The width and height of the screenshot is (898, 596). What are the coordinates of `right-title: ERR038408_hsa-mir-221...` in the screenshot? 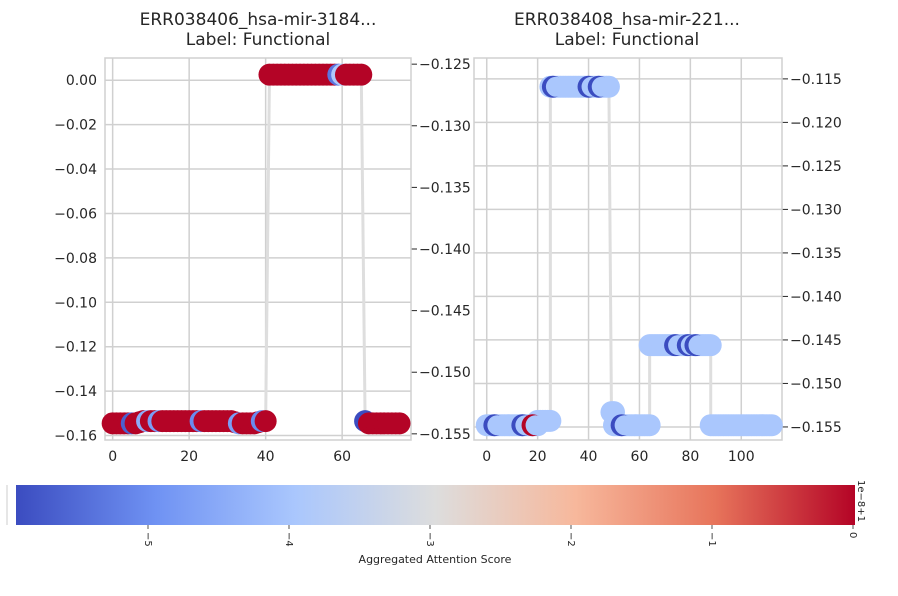 It's located at (627, 20).